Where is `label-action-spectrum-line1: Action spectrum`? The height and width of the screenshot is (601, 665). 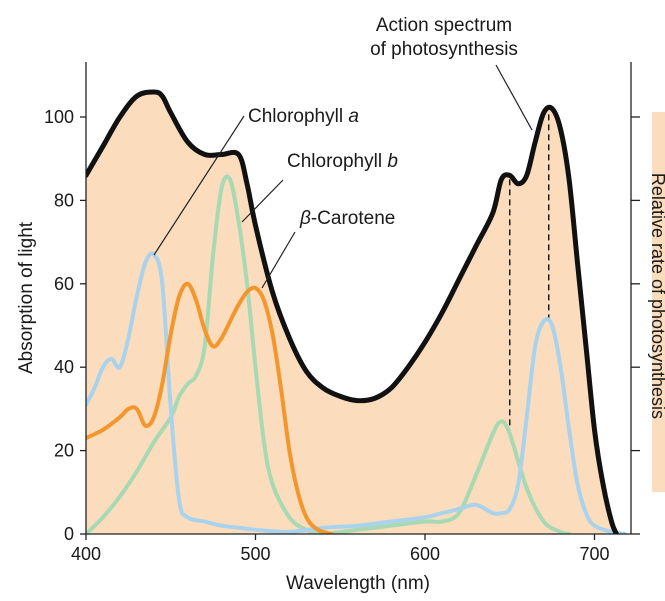 label-action-spectrum-line1: Action spectrum is located at coordinates (444, 25).